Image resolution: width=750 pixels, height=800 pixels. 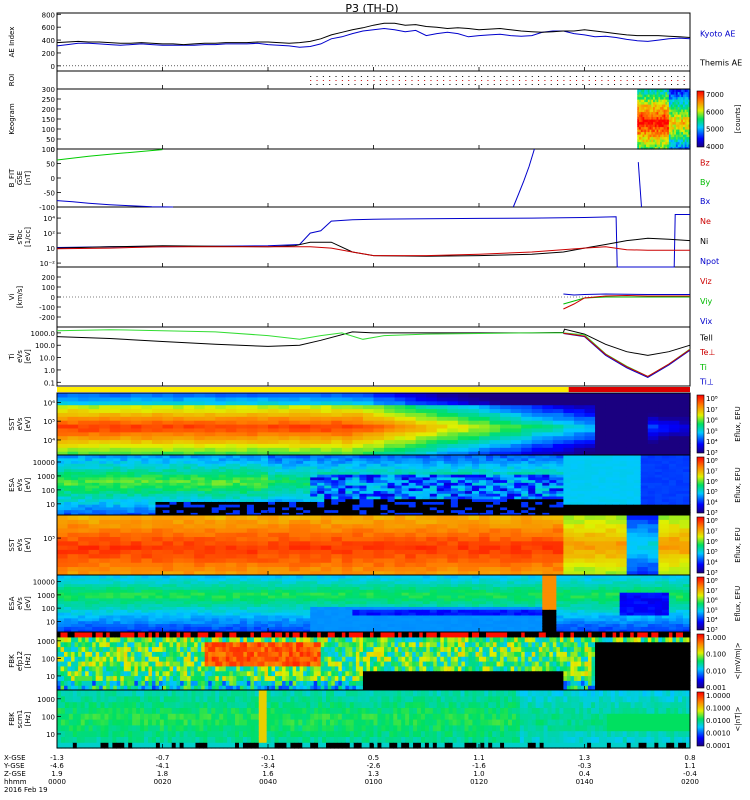 I want to click on sst_e-ylabel: eVs, so click(x=20, y=544).